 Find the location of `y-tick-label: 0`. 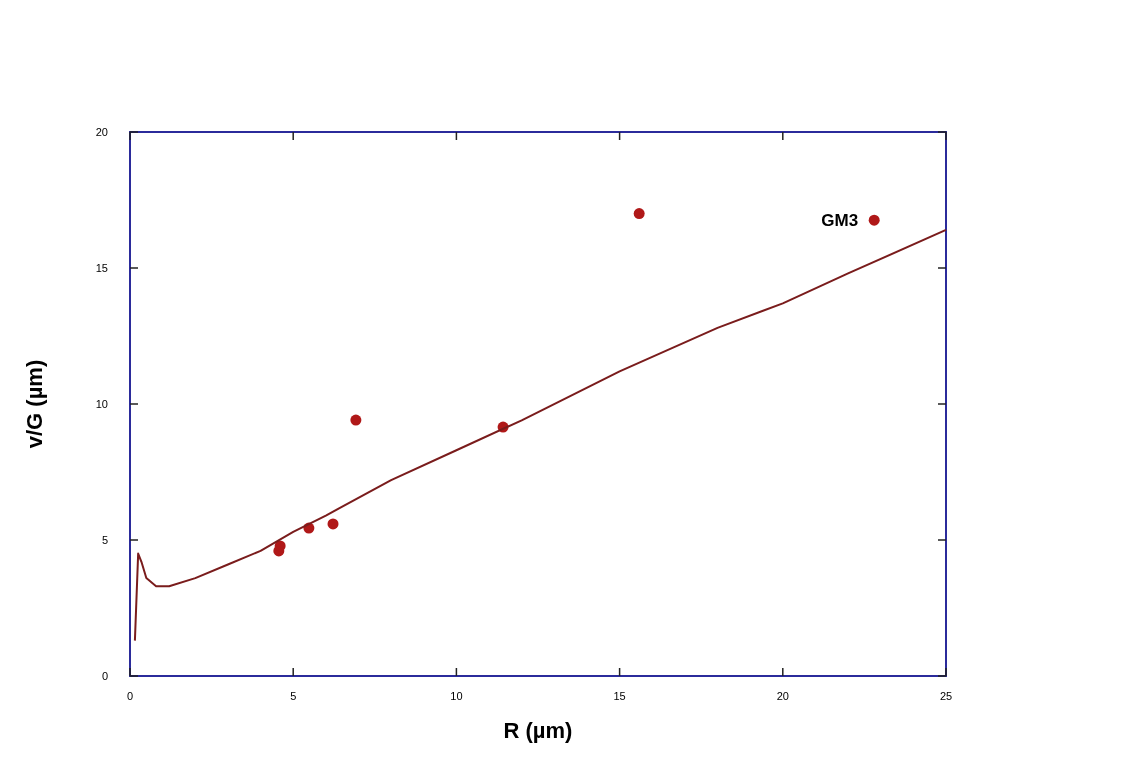

y-tick-label: 0 is located at coordinates (104, 676).